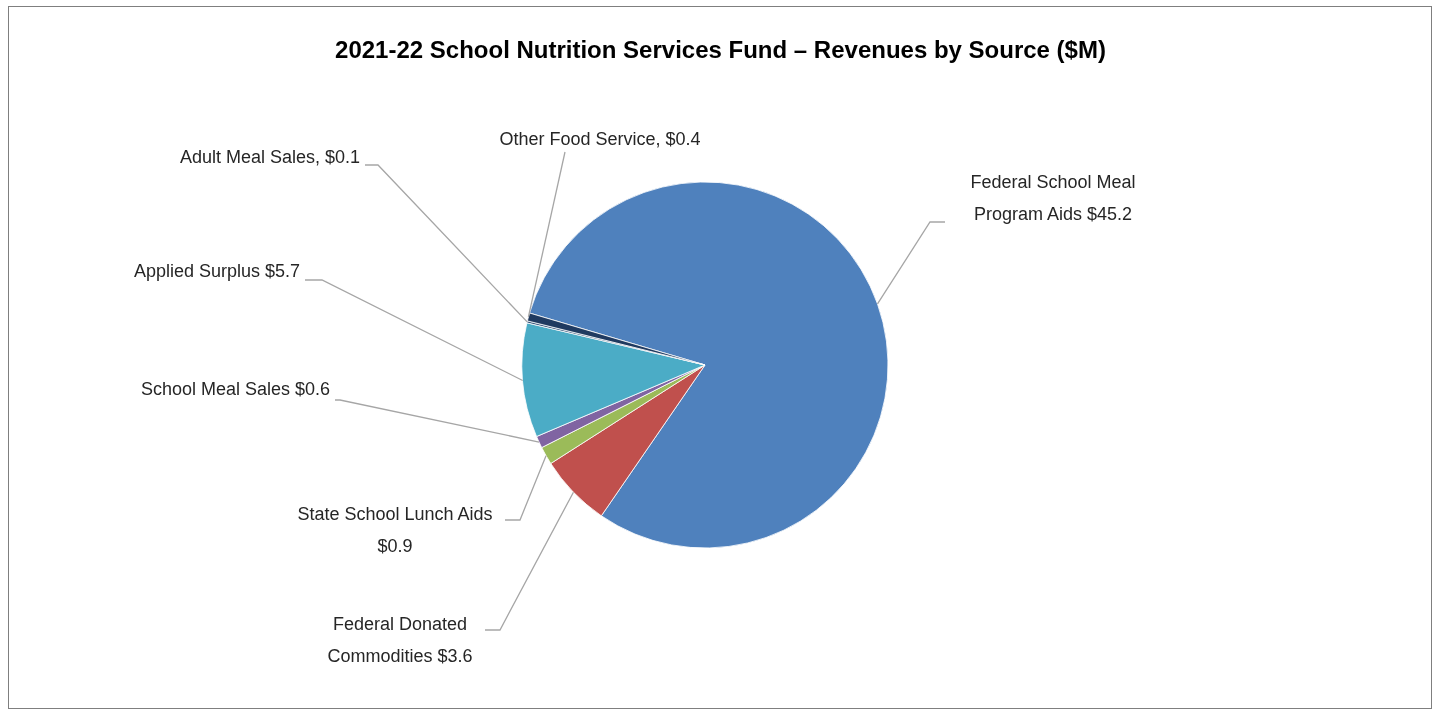 The height and width of the screenshot is (716, 1441). I want to click on slice-label: Applied Surplus $5.7, so click(216, 270).